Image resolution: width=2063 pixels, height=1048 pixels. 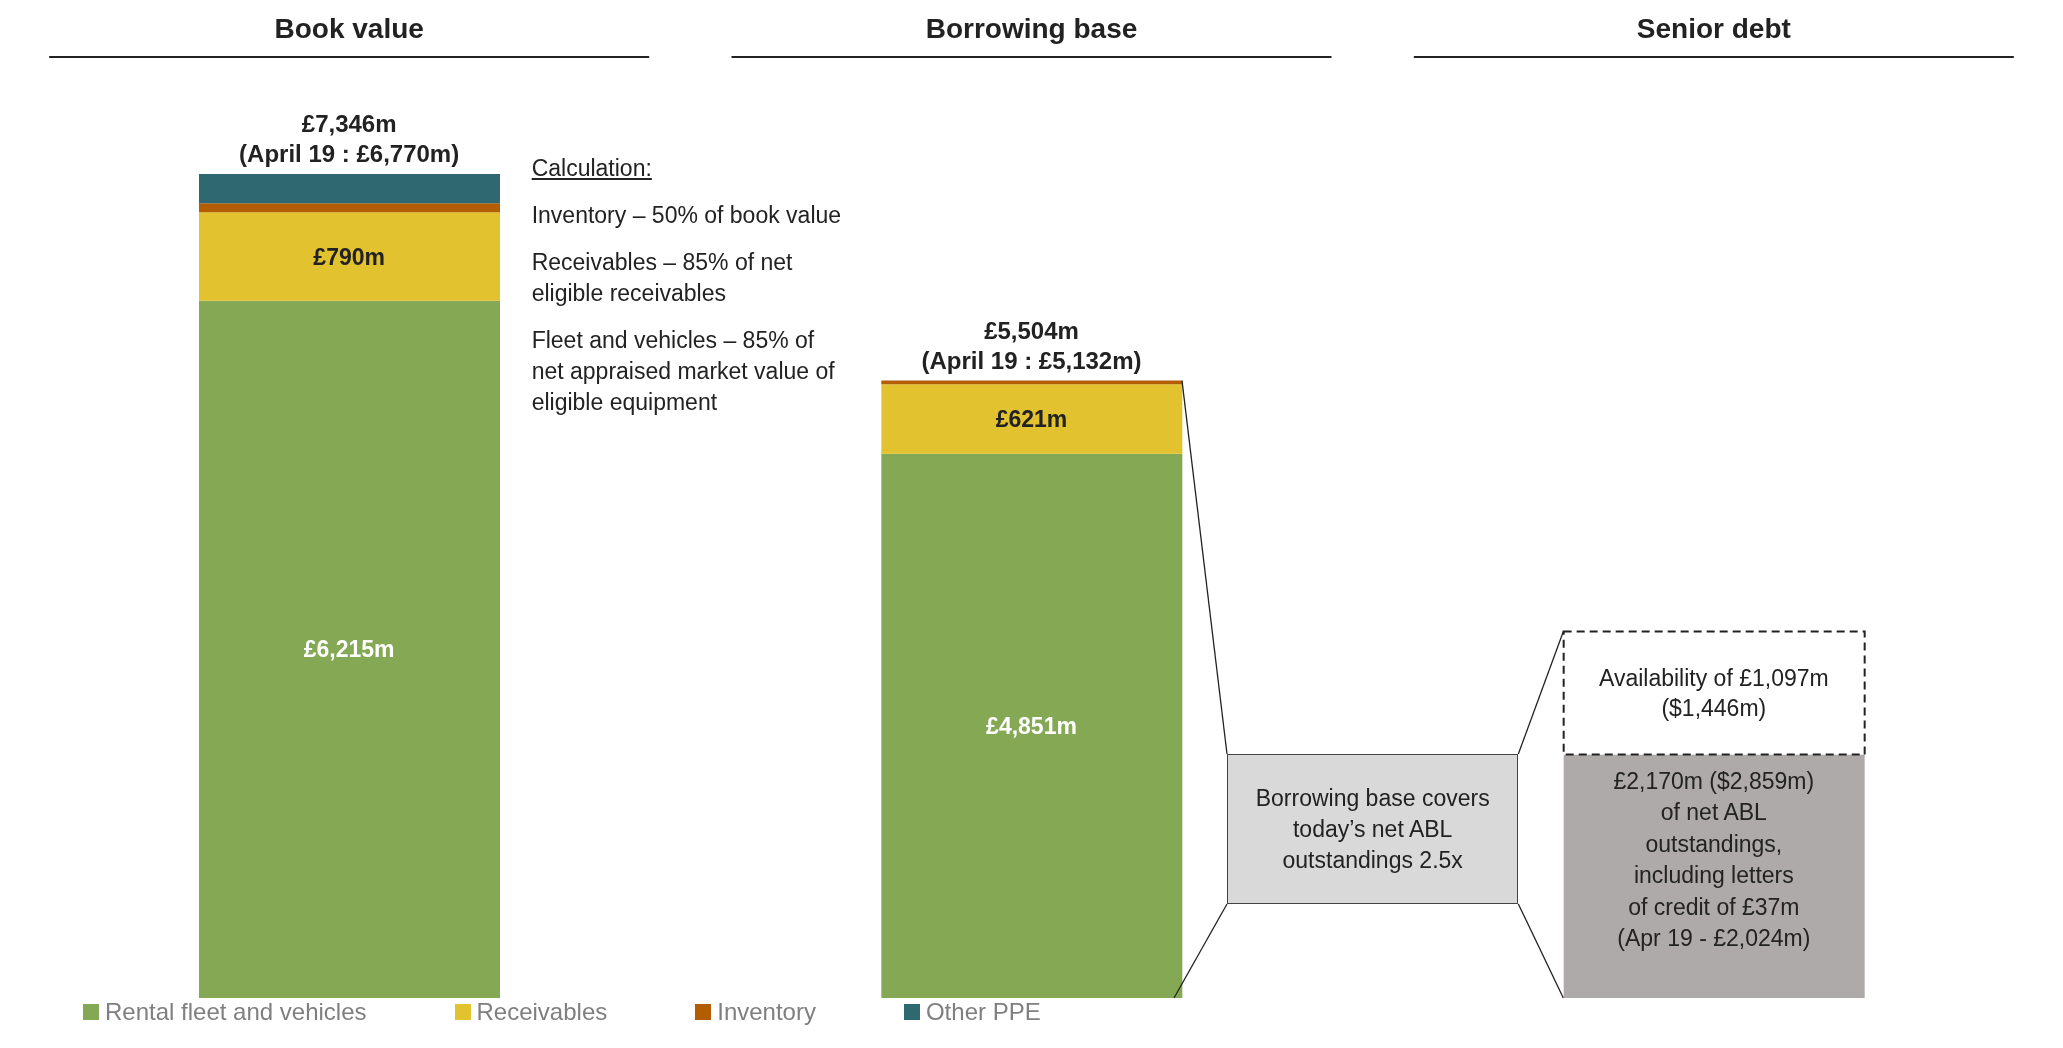 What do you see at coordinates (1031, 345) in the screenshot?
I see `total-label: £5,504m (April 19 : £5,132m)` at bounding box center [1031, 345].